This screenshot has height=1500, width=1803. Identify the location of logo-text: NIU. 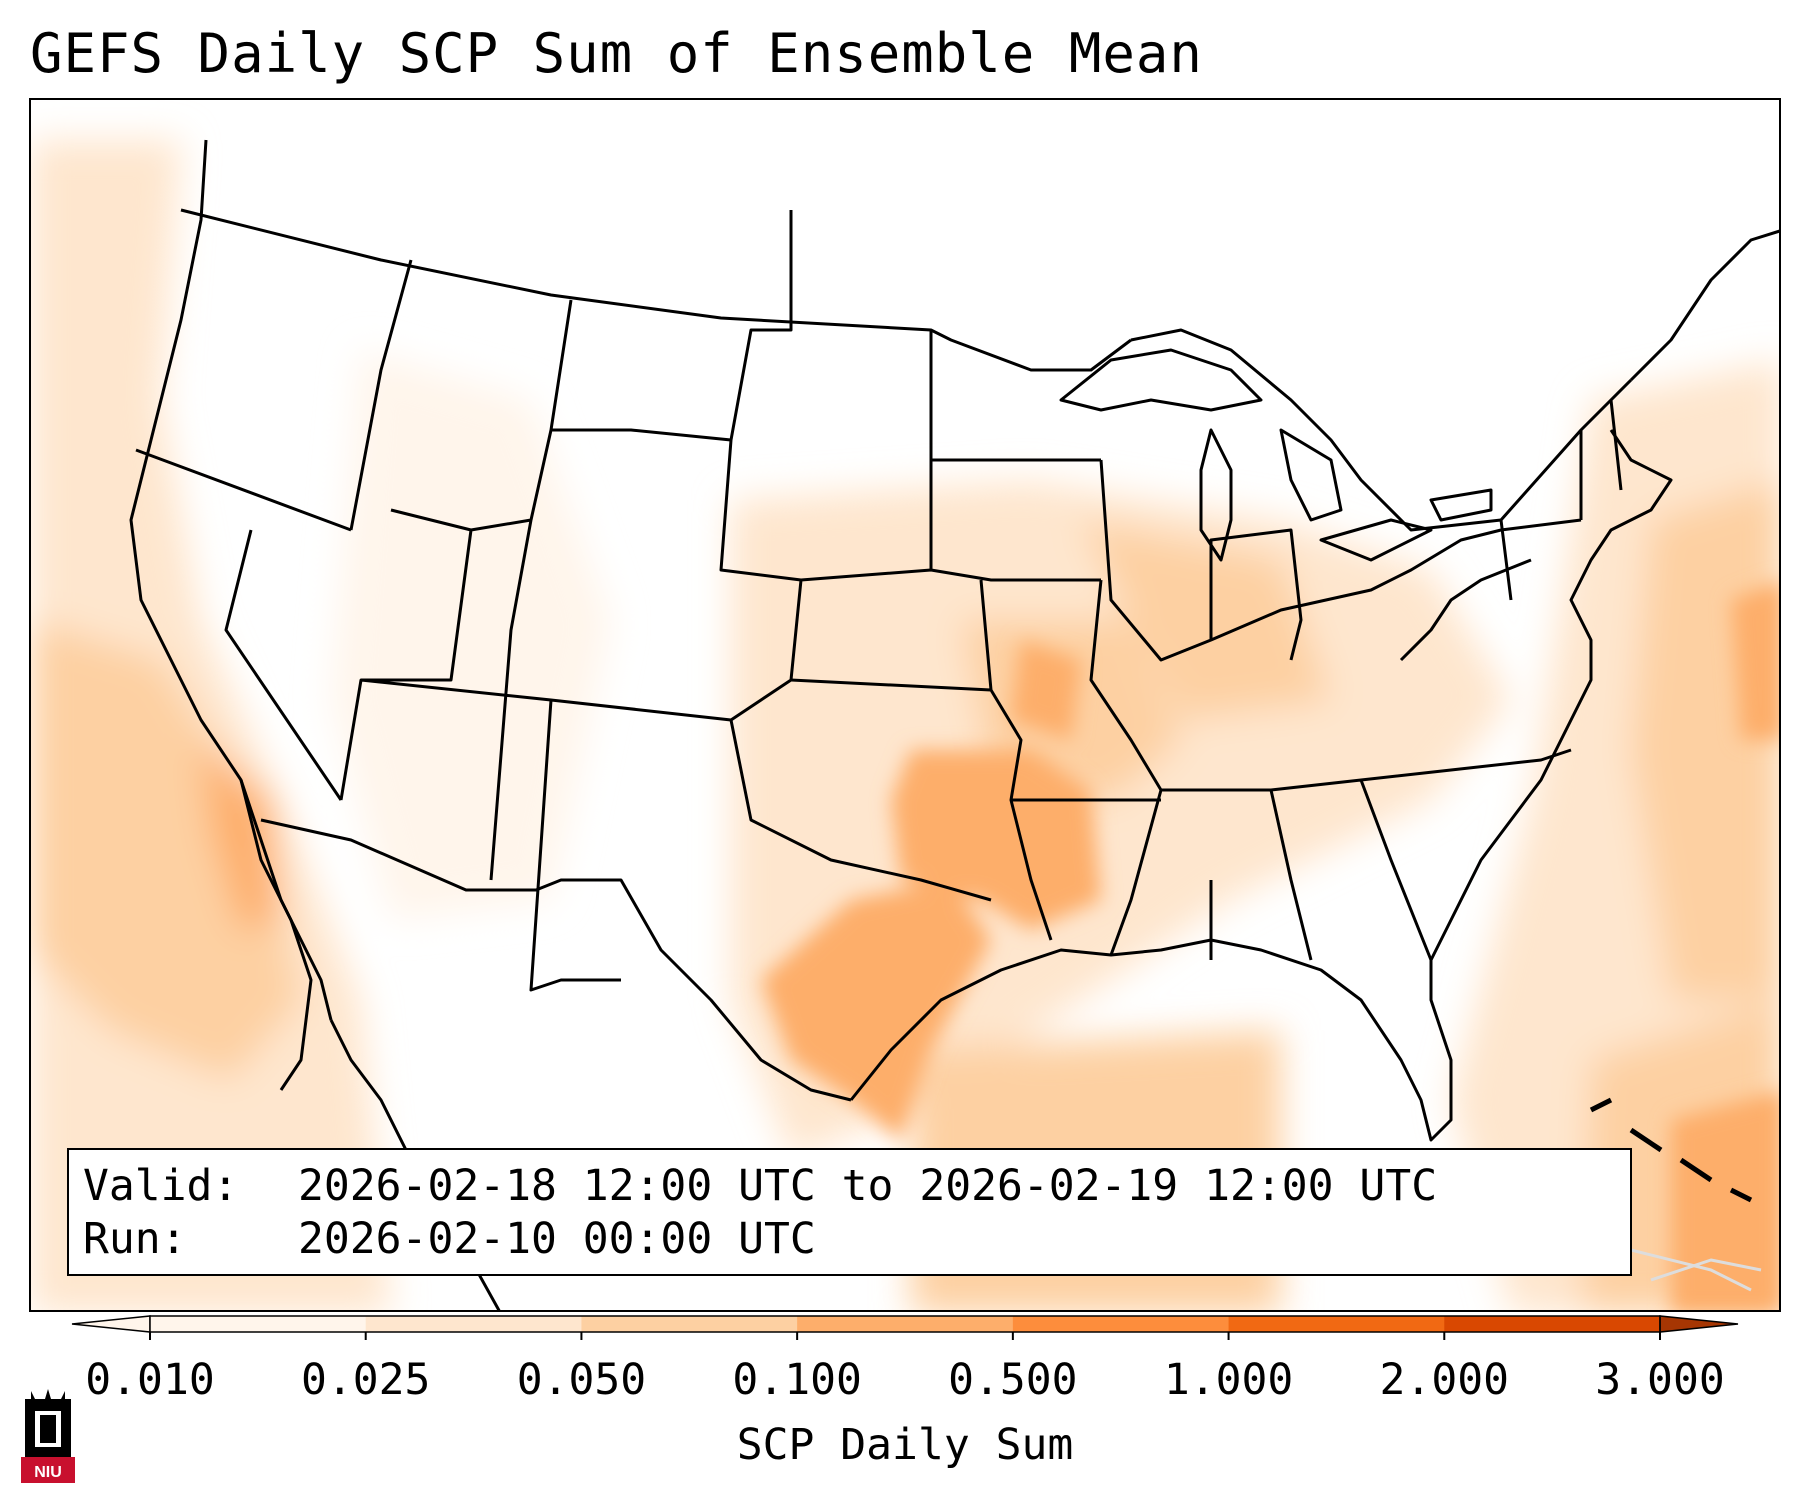
(48, 1472).